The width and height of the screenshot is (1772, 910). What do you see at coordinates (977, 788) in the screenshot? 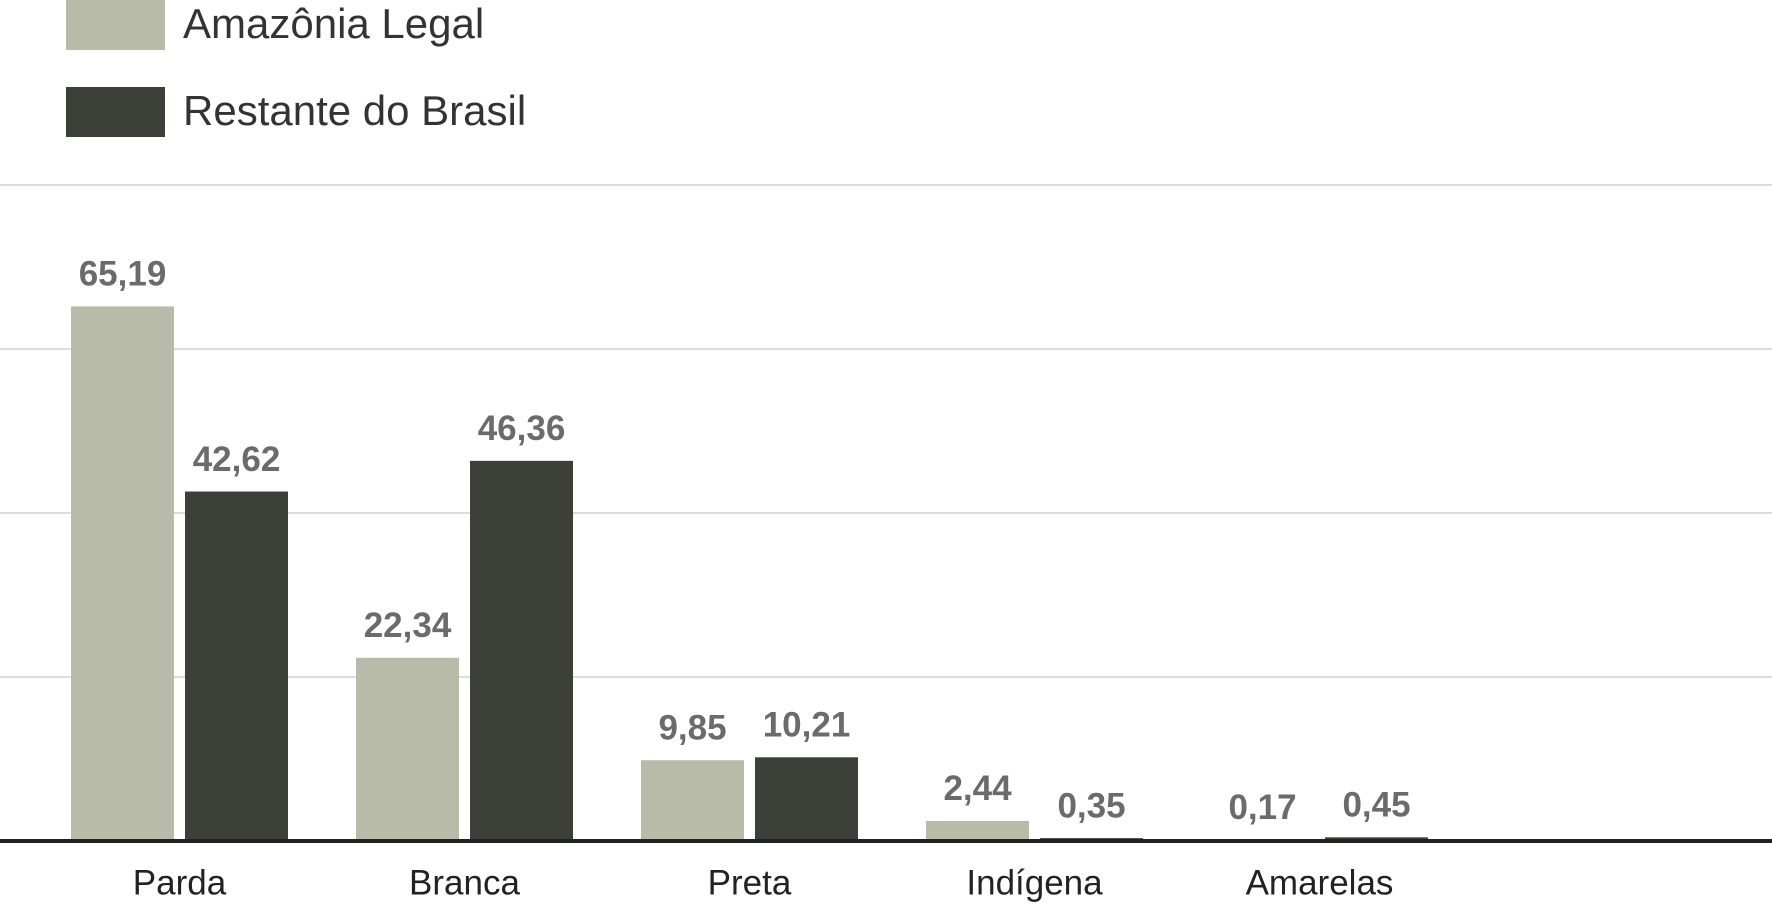
I see `value-label: 2,44` at bounding box center [977, 788].